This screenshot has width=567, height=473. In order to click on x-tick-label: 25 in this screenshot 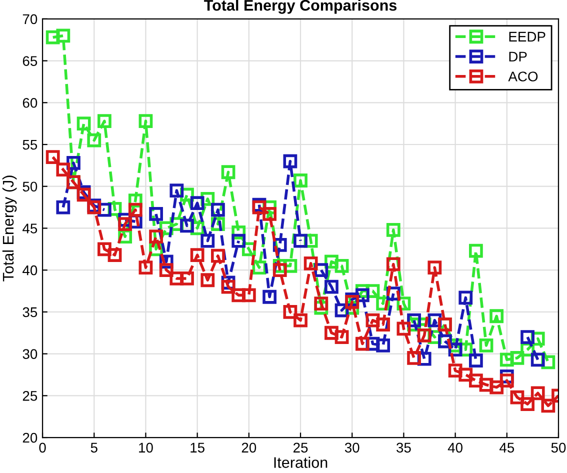, I will do `click(300, 447)`.